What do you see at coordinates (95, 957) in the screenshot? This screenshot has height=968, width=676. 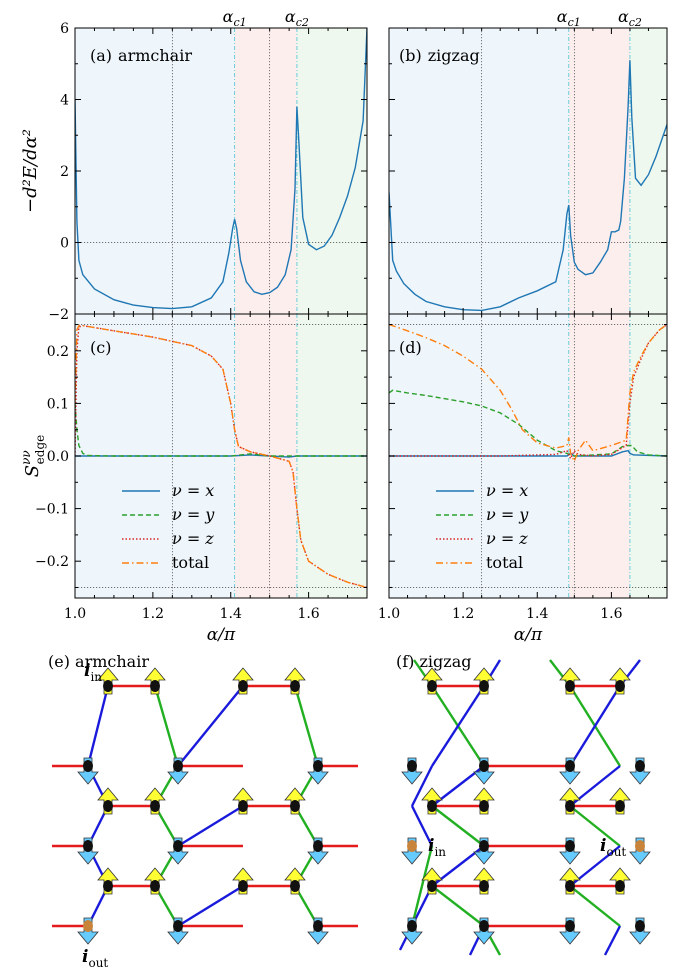 I see `e-out-label: iout` at bounding box center [95, 957].